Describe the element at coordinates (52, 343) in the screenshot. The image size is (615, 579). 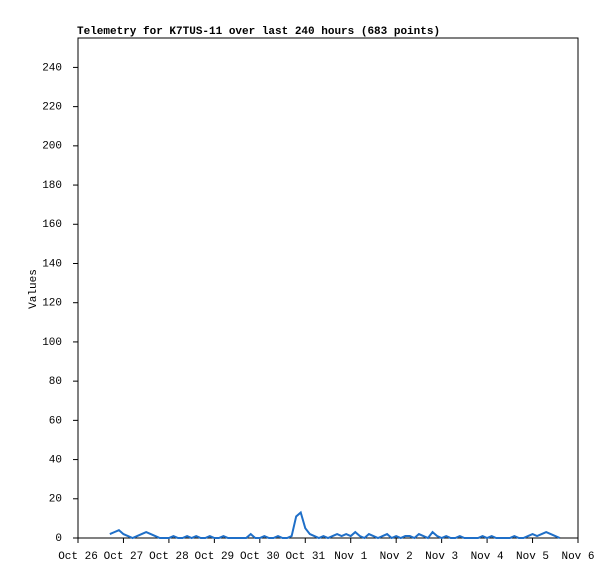
I see `y-tick-label: 100` at that location.